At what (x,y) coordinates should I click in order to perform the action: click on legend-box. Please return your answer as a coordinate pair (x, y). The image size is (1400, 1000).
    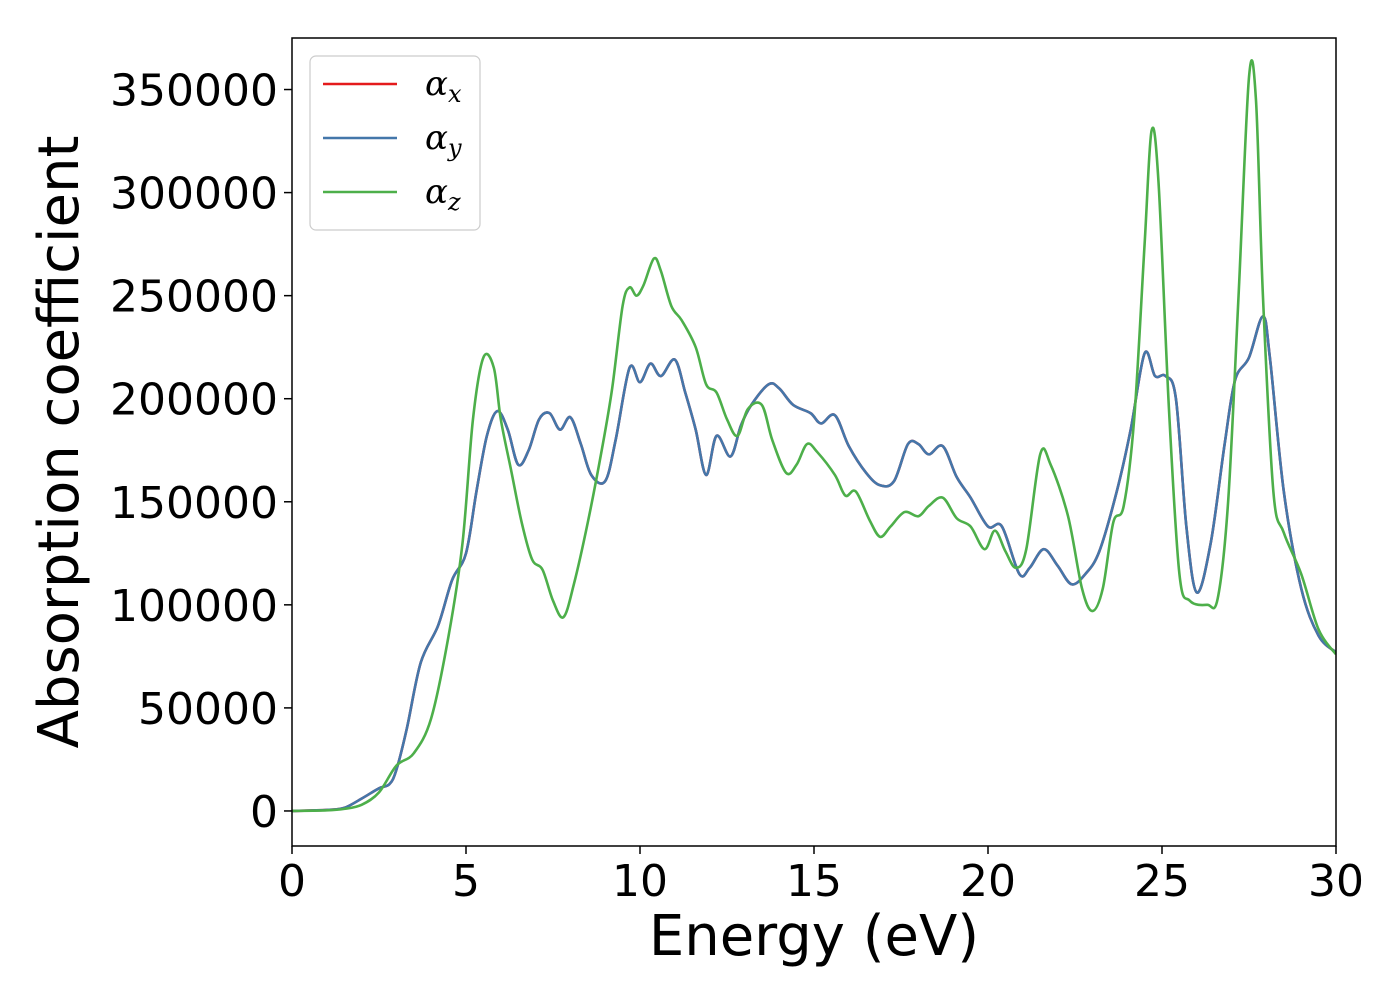
    Looking at the image, I should click on (395, 143).